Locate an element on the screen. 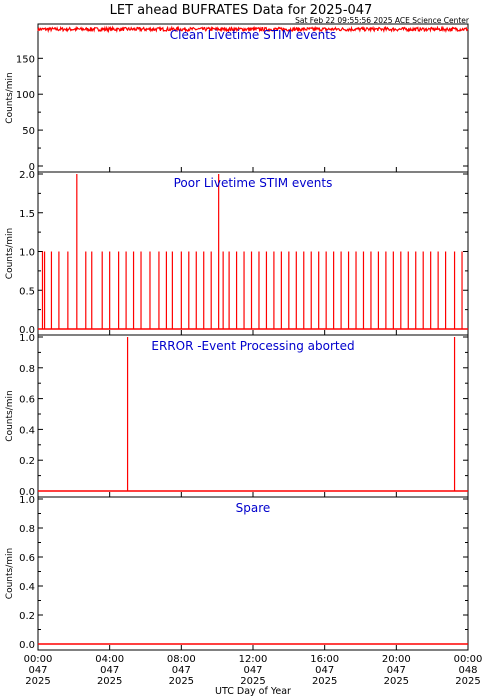 This screenshot has height=700, width=482. y-tick-label: 0 is located at coordinates (32, 167).